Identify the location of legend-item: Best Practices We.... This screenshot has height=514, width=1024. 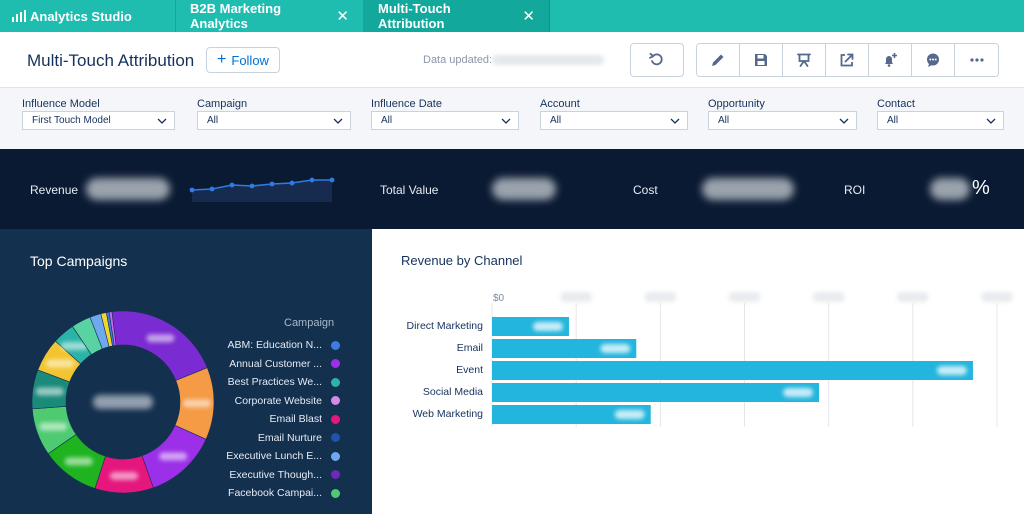
(270, 382).